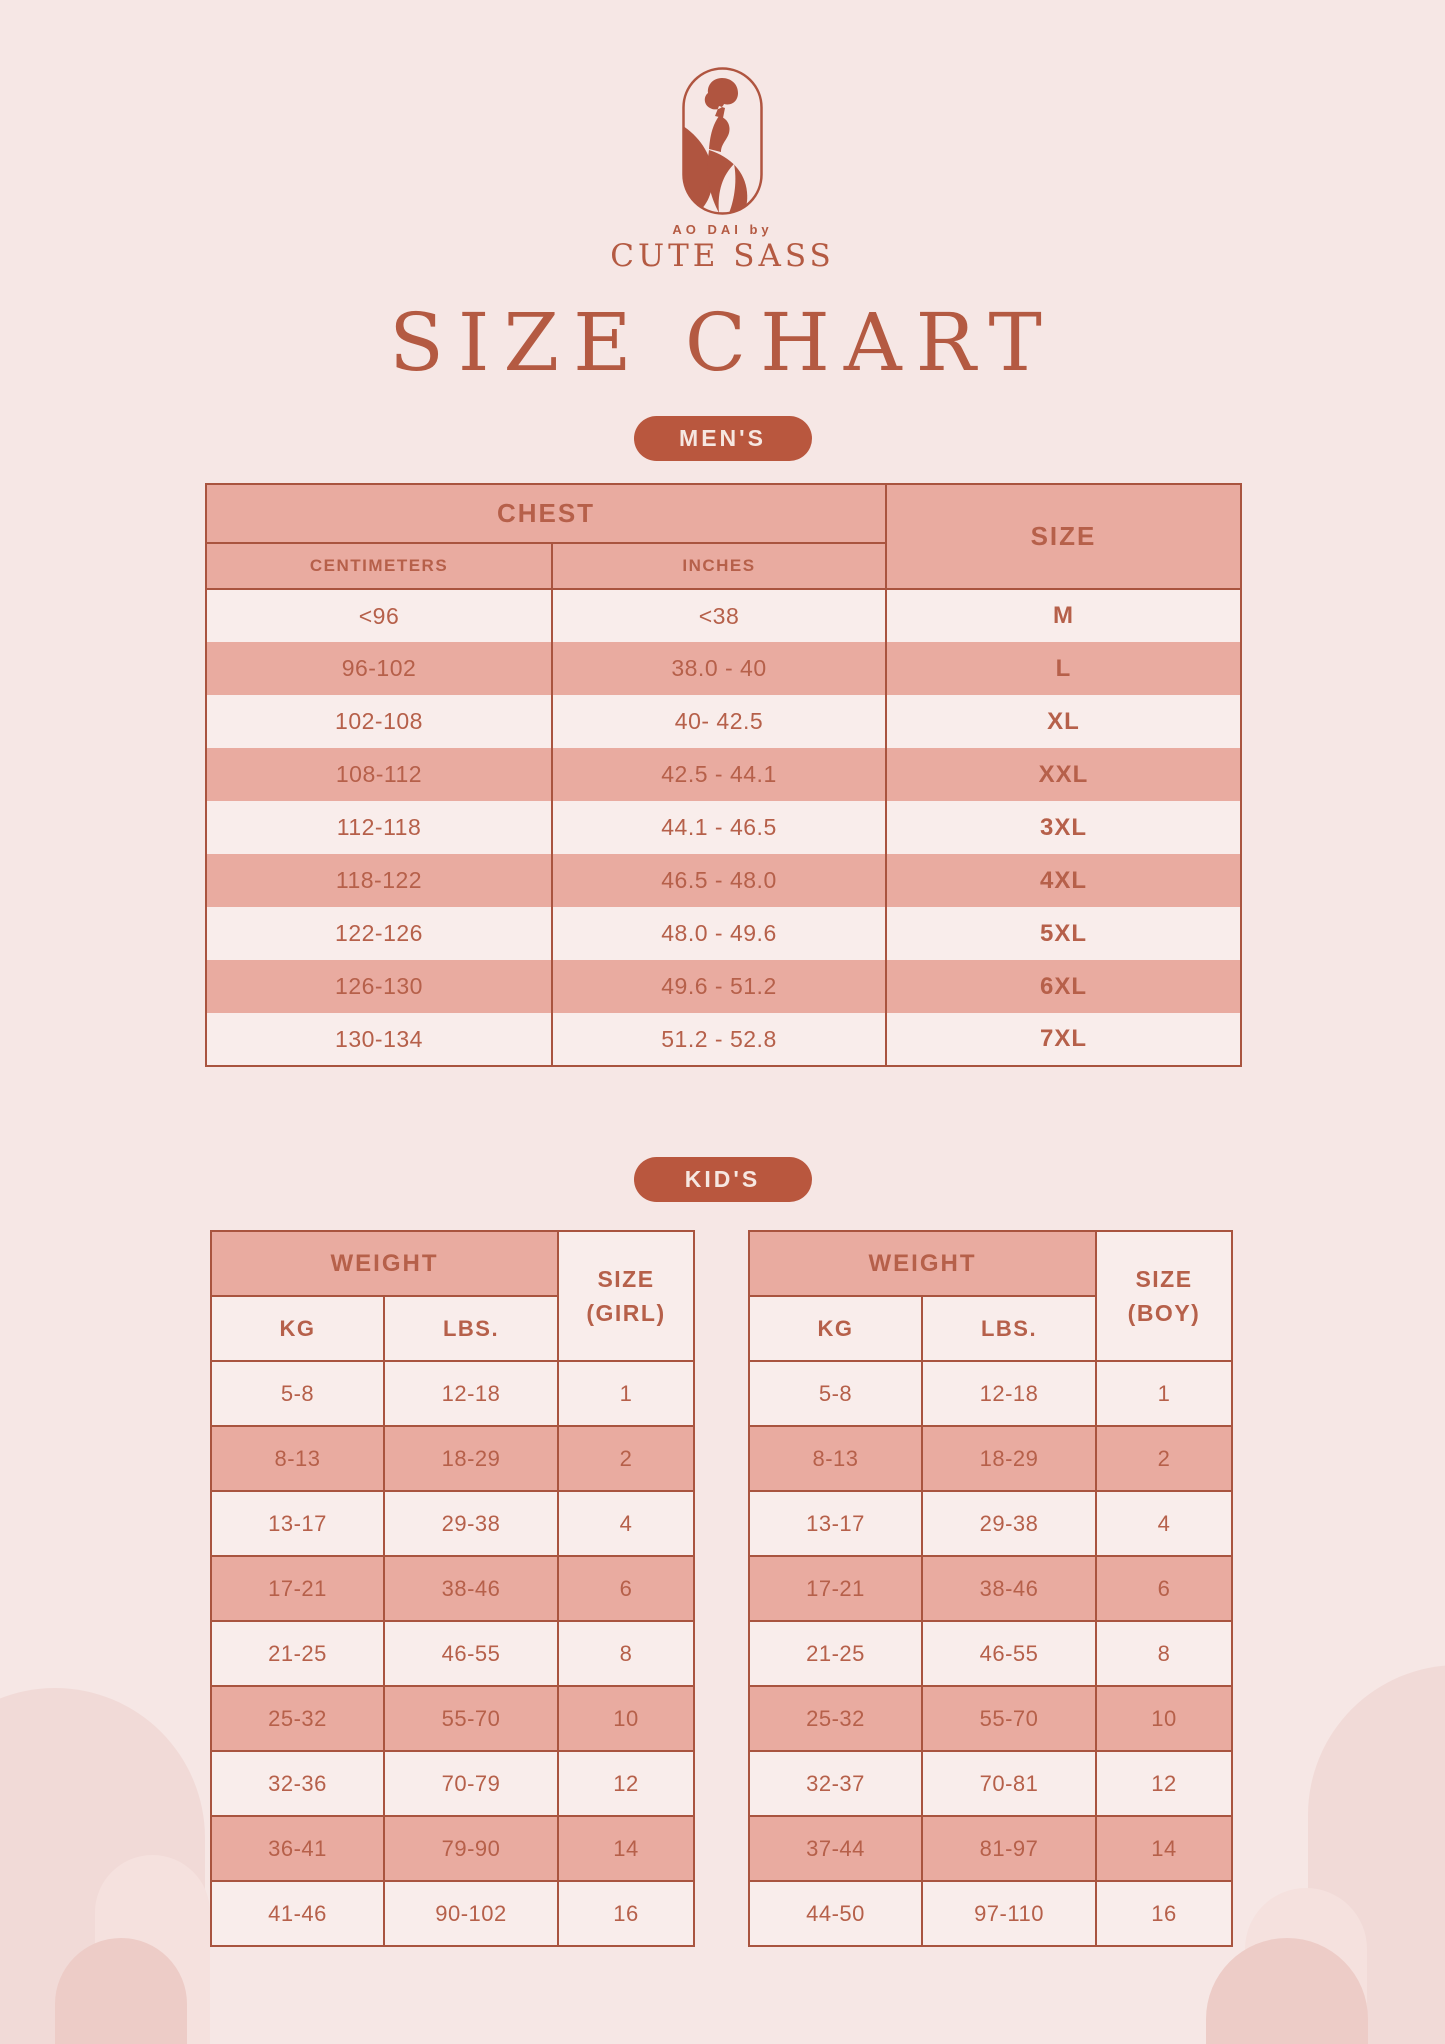  Describe the element at coordinates (121, 1991) in the screenshot. I see `background-arch-left-small` at that location.